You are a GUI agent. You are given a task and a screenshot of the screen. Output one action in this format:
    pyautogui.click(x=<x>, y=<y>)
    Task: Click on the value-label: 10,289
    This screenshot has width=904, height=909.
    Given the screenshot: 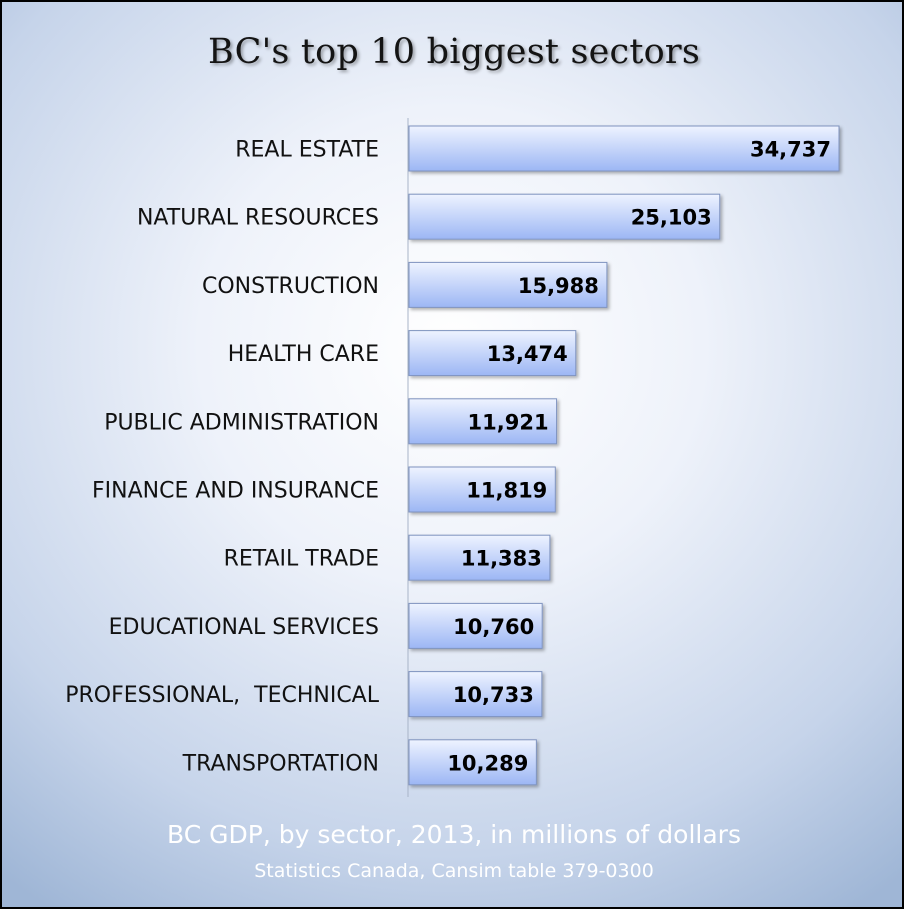 What is the action you would take?
    pyautogui.click(x=487, y=763)
    